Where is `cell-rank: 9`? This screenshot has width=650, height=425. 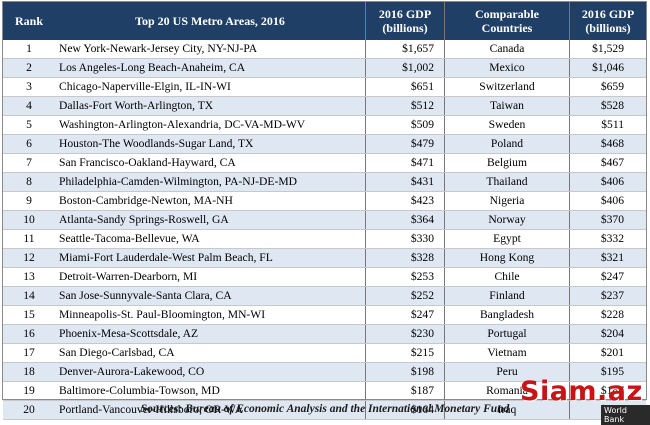 cell-rank: 9 is located at coordinates (29, 201).